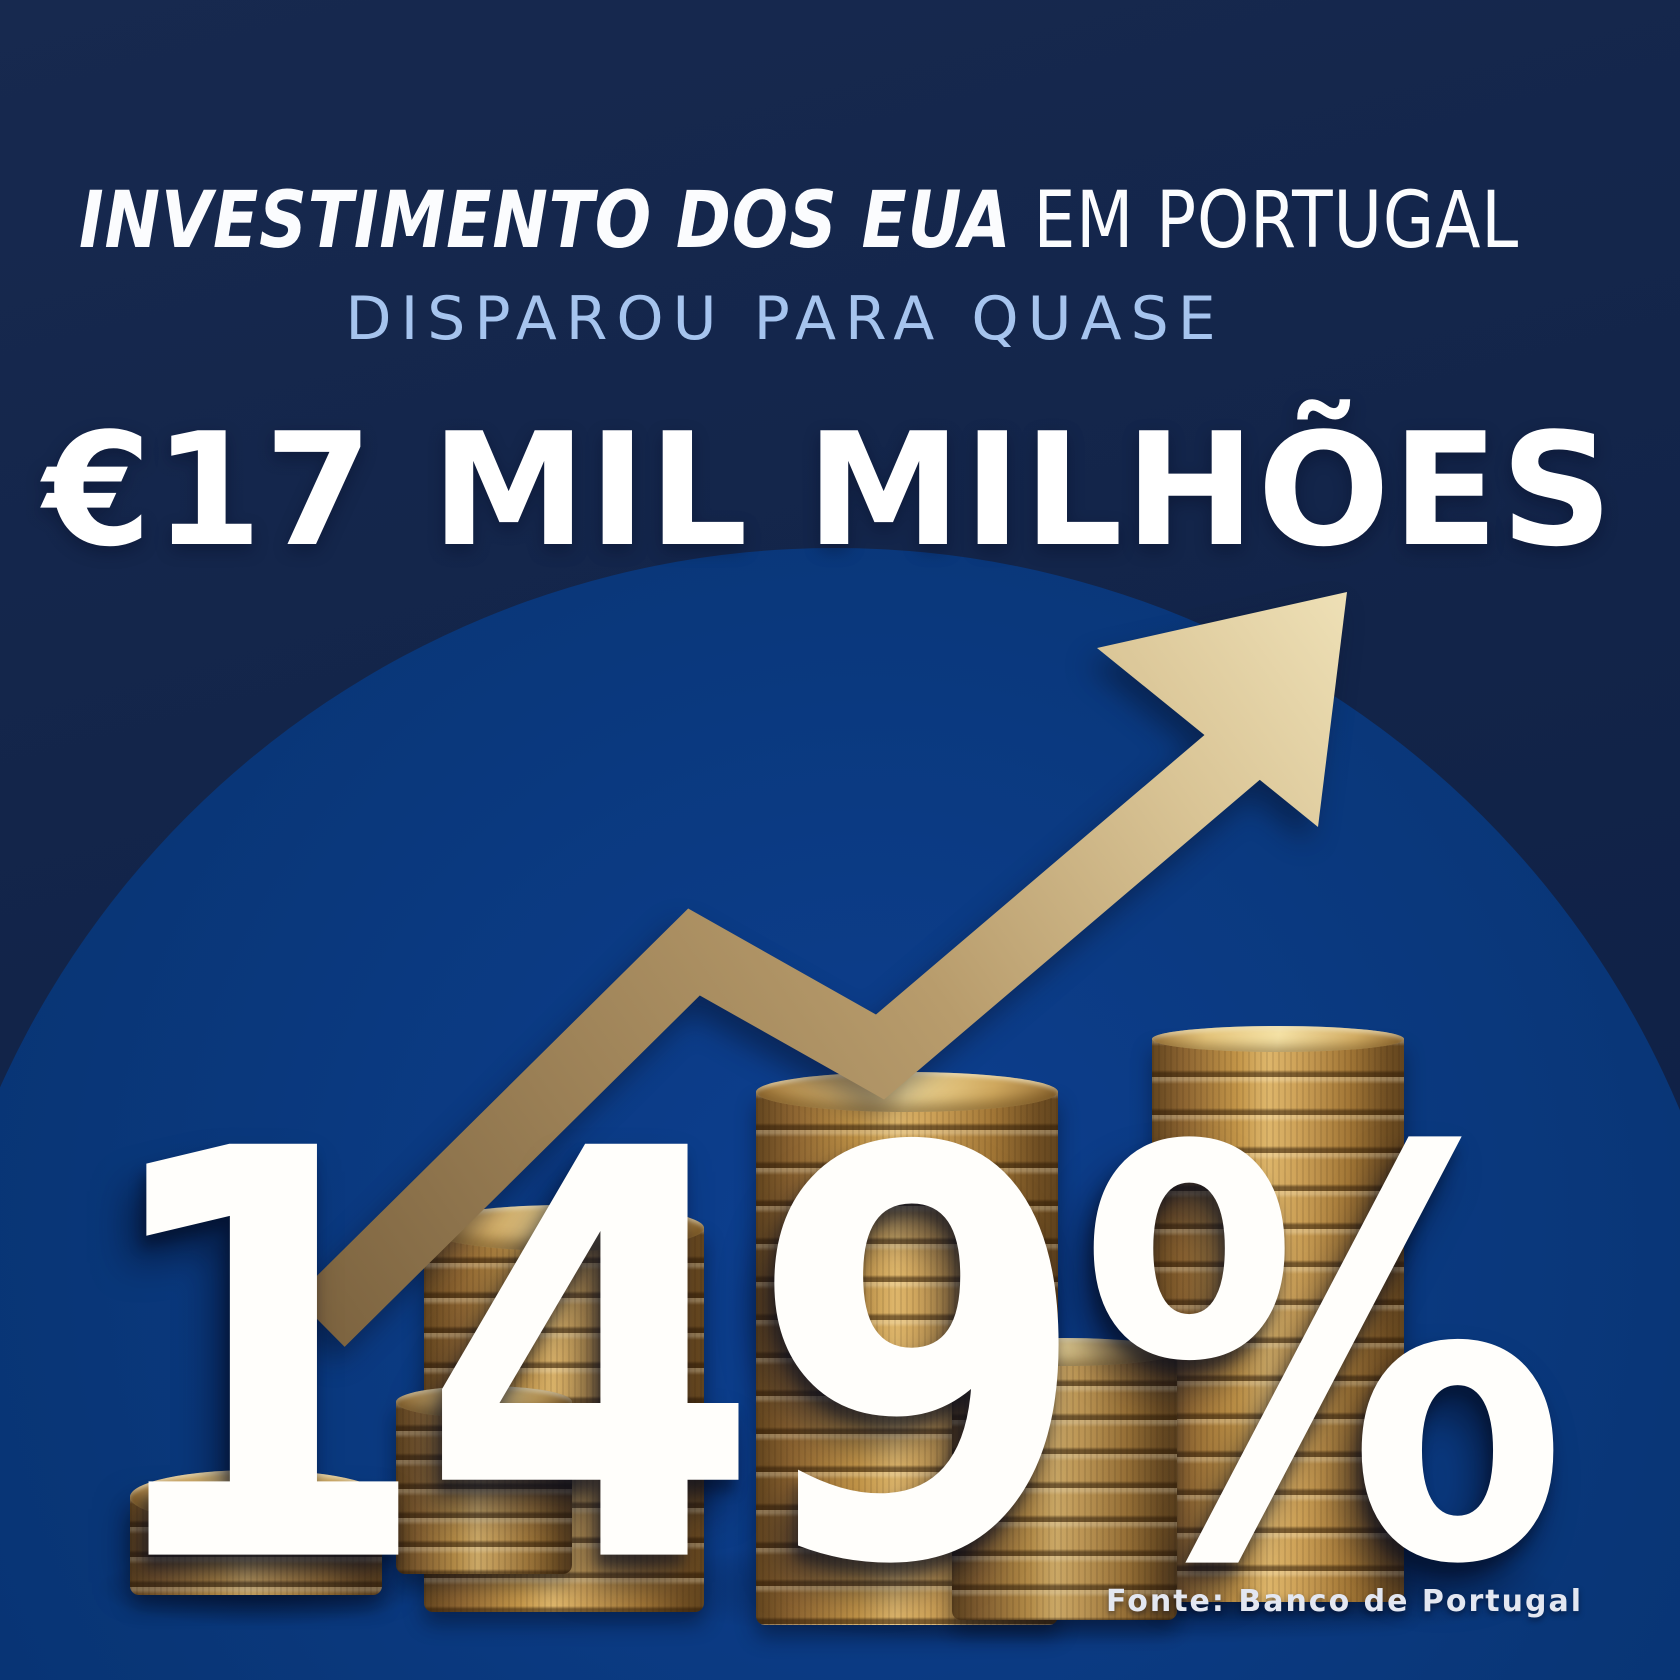  Describe the element at coordinates (829, 490) in the screenshot. I see `amount-headline: €17 MIL MILHÕES` at that location.